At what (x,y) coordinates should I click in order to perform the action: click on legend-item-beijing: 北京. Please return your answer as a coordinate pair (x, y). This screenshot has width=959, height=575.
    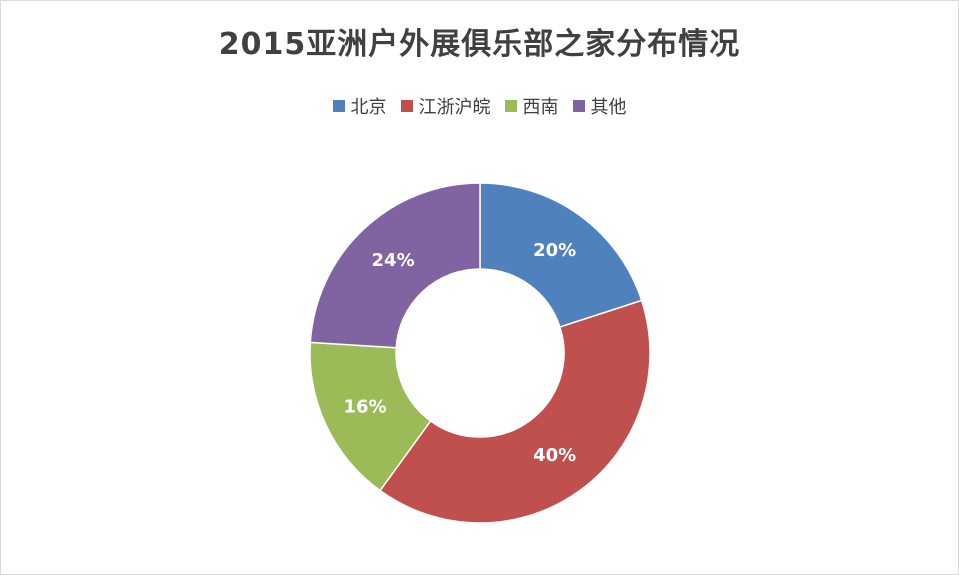
    Looking at the image, I should click on (359, 106).